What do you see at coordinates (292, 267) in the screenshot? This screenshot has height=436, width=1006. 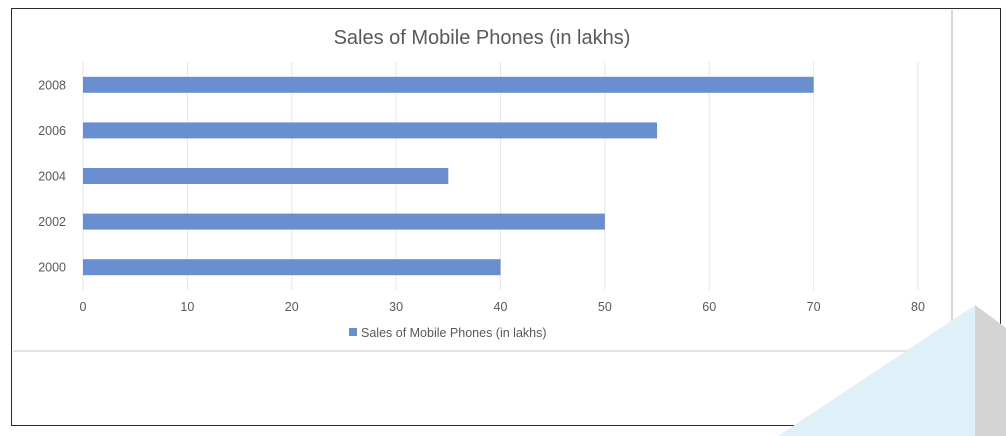 I see `bar-2000` at bounding box center [292, 267].